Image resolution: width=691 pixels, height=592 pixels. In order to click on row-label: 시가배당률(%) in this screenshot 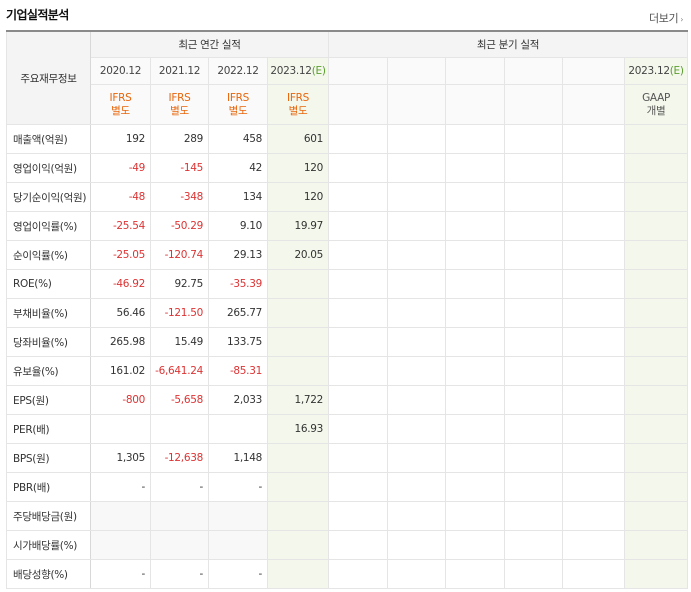, I will do `click(48, 545)`.